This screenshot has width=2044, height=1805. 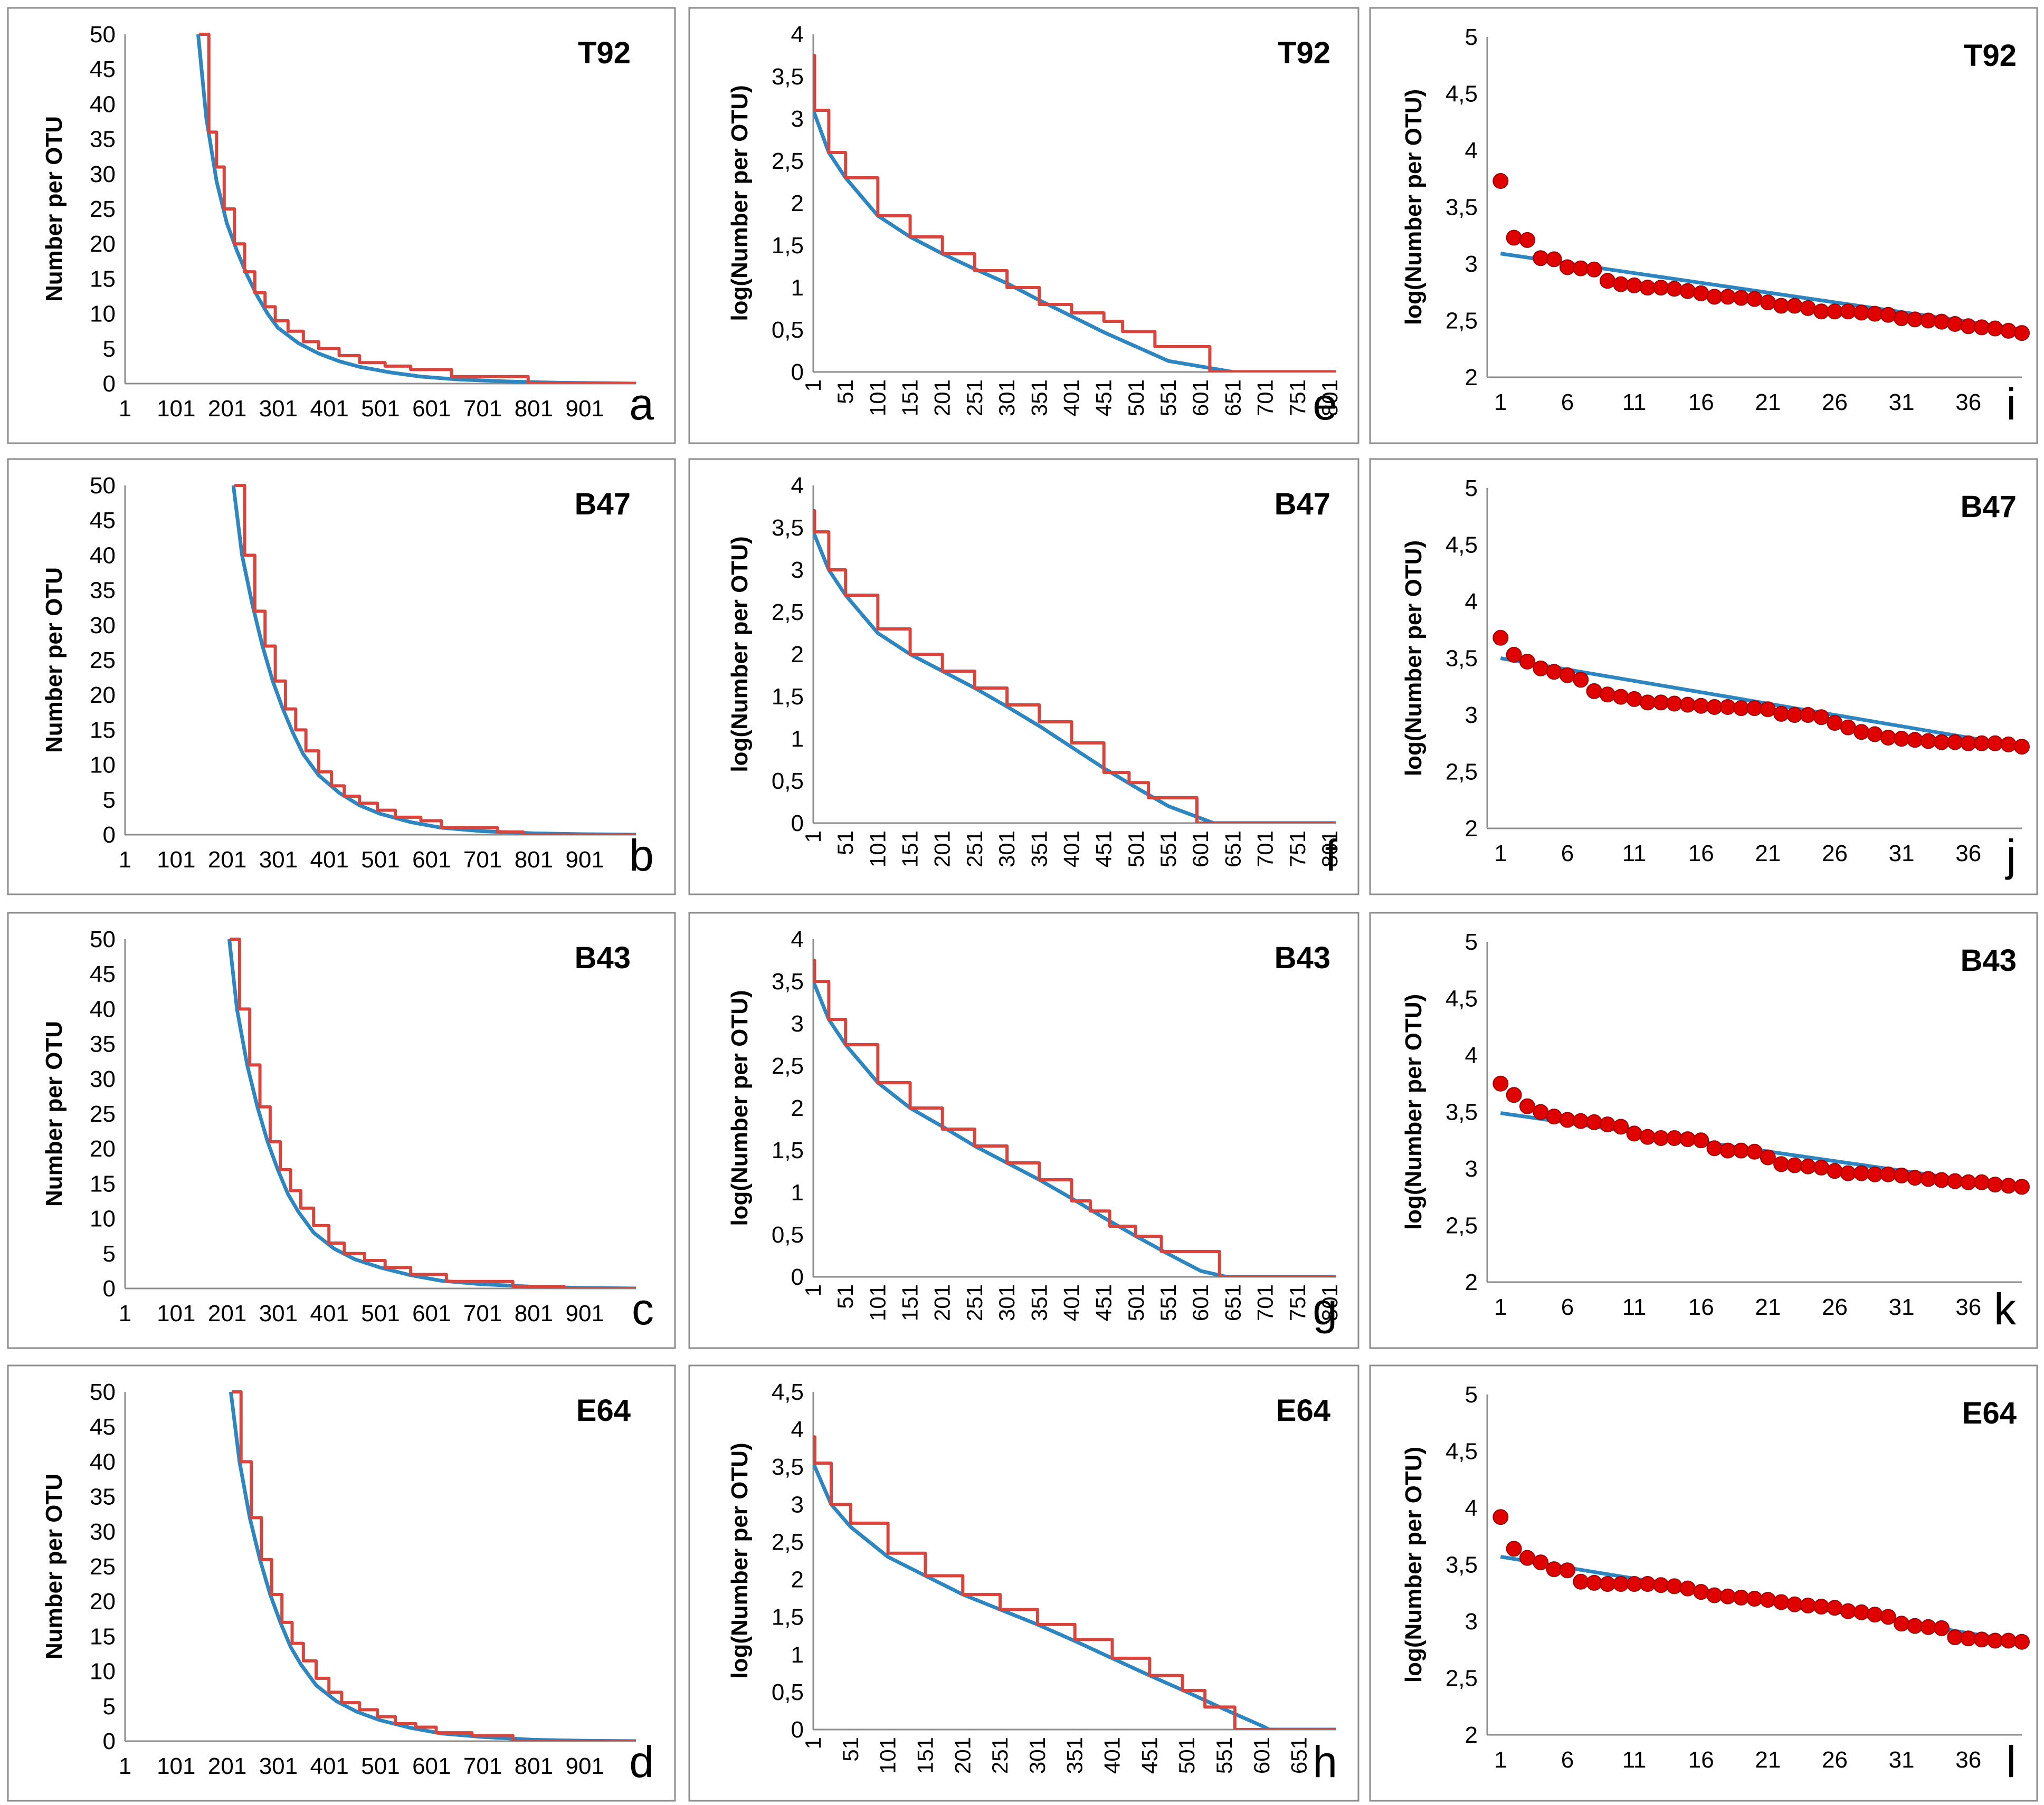 What do you see at coordinates (788, 1392) in the screenshot?
I see `y-tick-label: 4,5` at bounding box center [788, 1392].